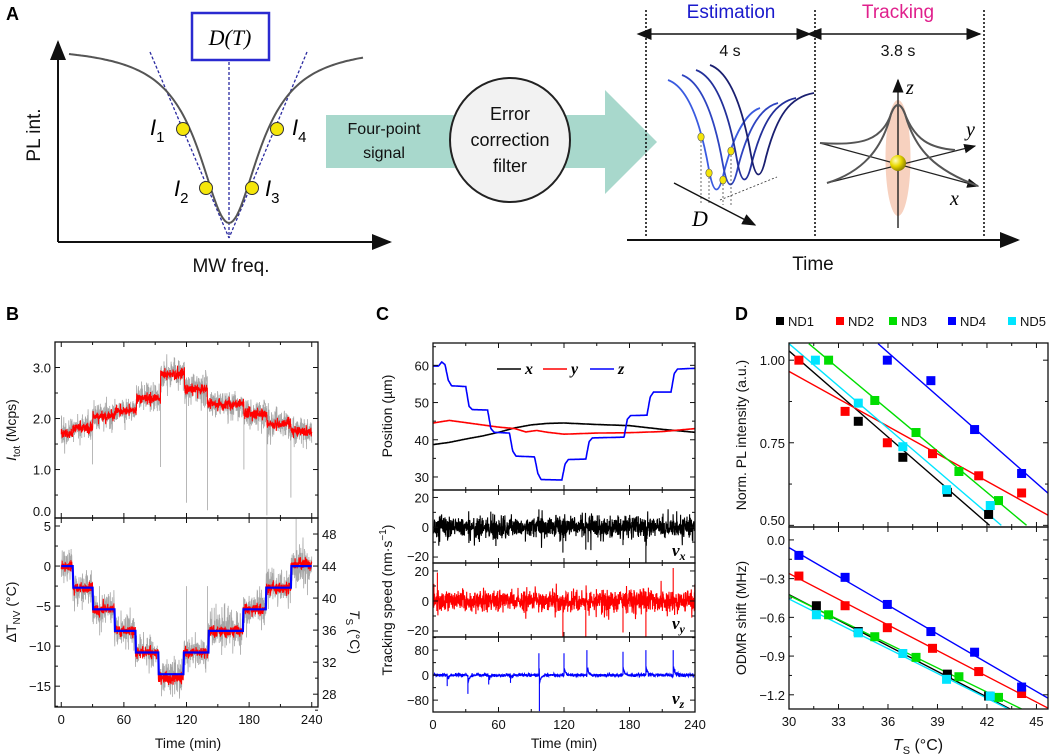  What do you see at coordinates (564, 743) in the screenshot?
I see `c-xlabel: Time (min)` at bounding box center [564, 743].